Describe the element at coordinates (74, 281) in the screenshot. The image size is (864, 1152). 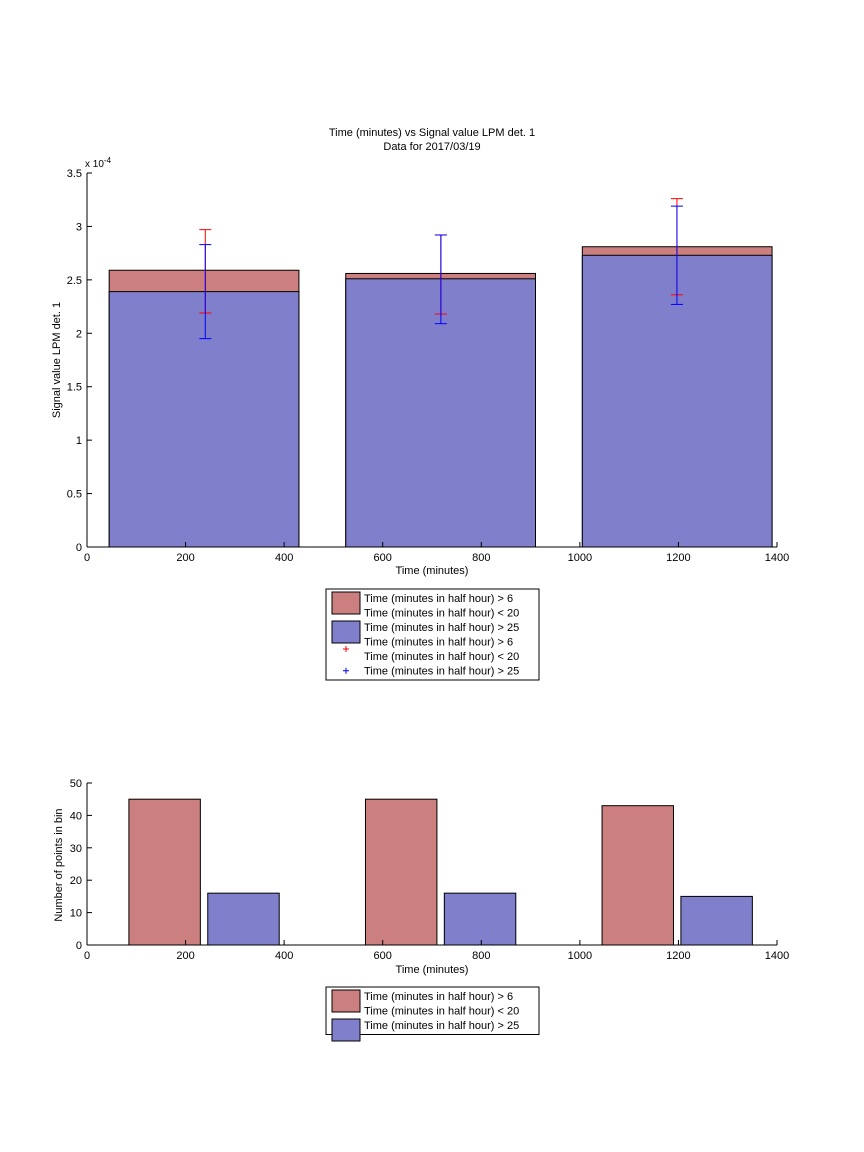
I see `y-tick-label: 2.5` at that location.